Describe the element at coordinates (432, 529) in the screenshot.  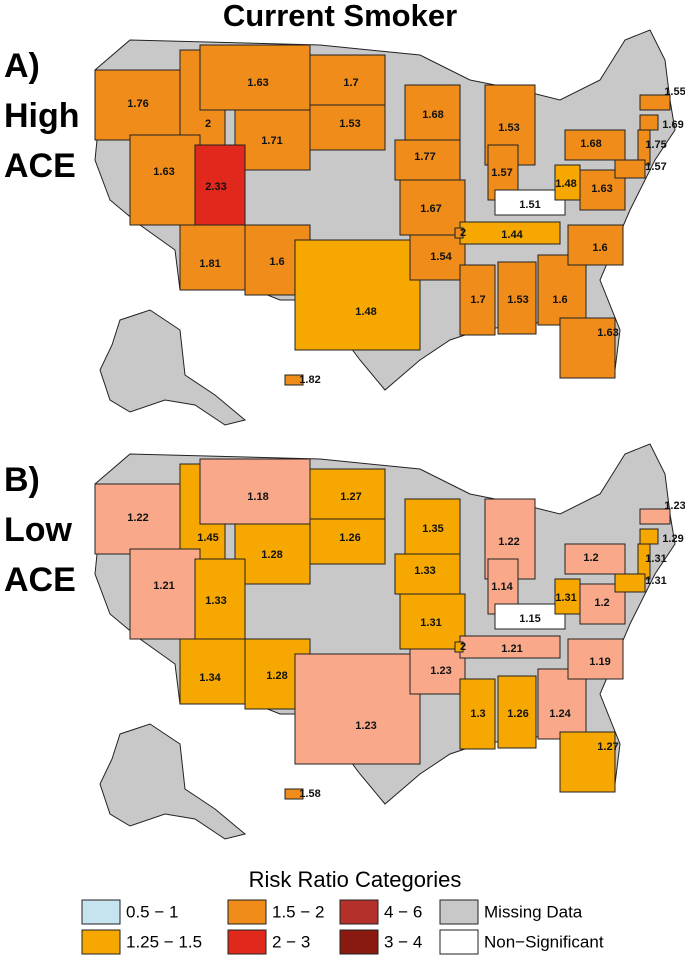
I see `value-label: 1.35` at that location.